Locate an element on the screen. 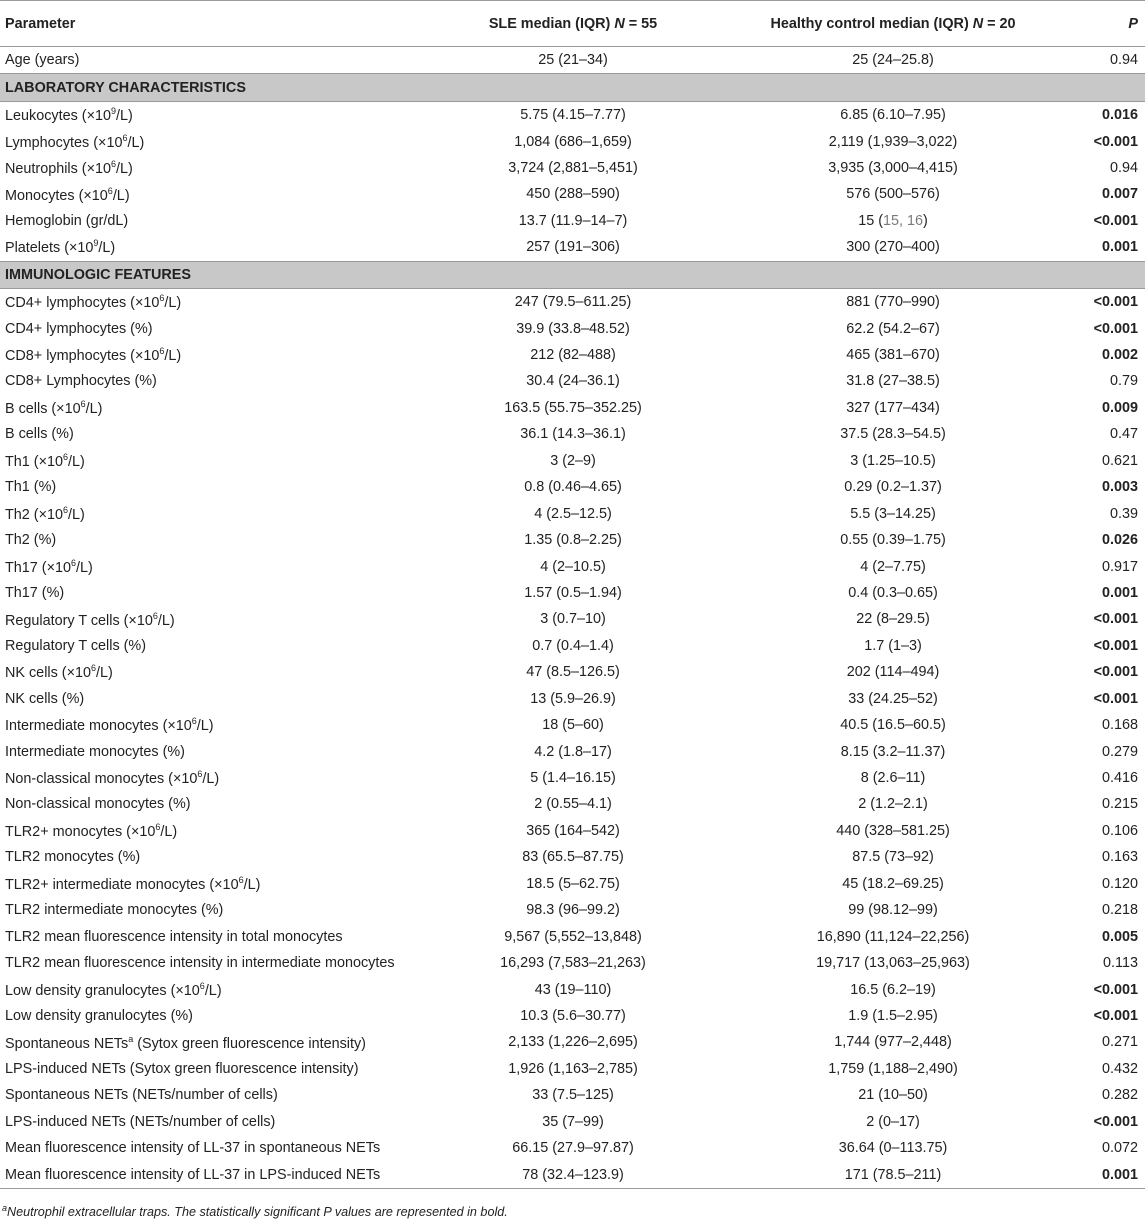  hc-value: 99 (98.12–99) is located at coordinates (893, 910).